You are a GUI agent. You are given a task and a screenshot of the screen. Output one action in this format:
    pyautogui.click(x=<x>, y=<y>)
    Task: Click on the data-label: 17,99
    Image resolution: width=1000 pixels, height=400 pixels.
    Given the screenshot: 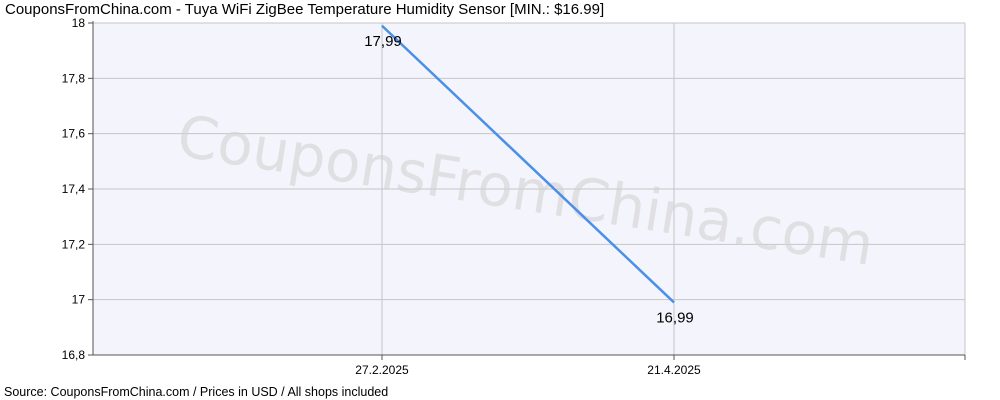 What is the action you would take?
    pyautogui.click(x=383, y=41)
    